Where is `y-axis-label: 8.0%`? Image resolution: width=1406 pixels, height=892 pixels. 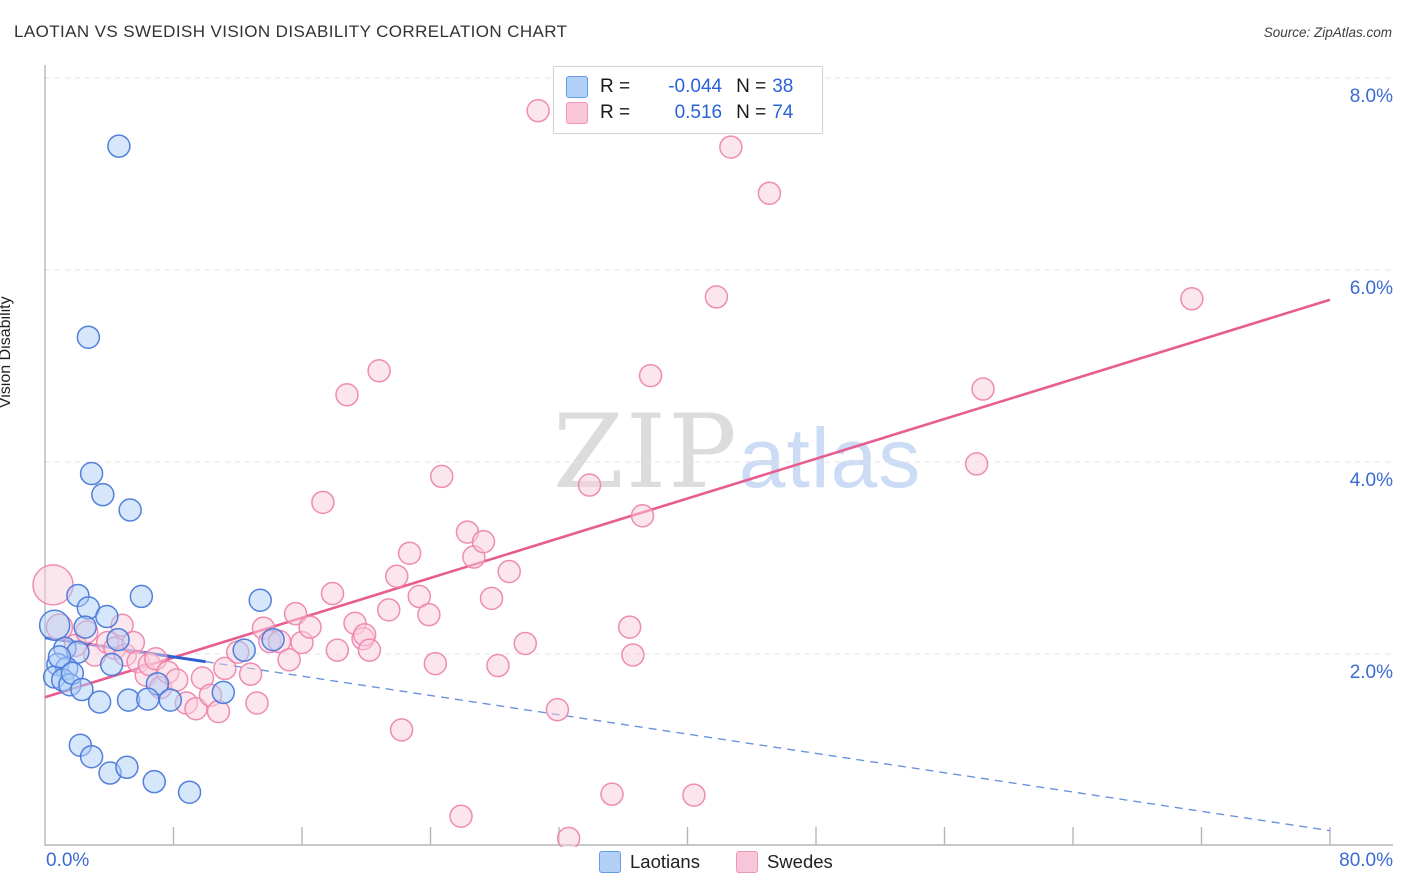
y-axis-label: 8.0% is located at coordinates (1371, 96).